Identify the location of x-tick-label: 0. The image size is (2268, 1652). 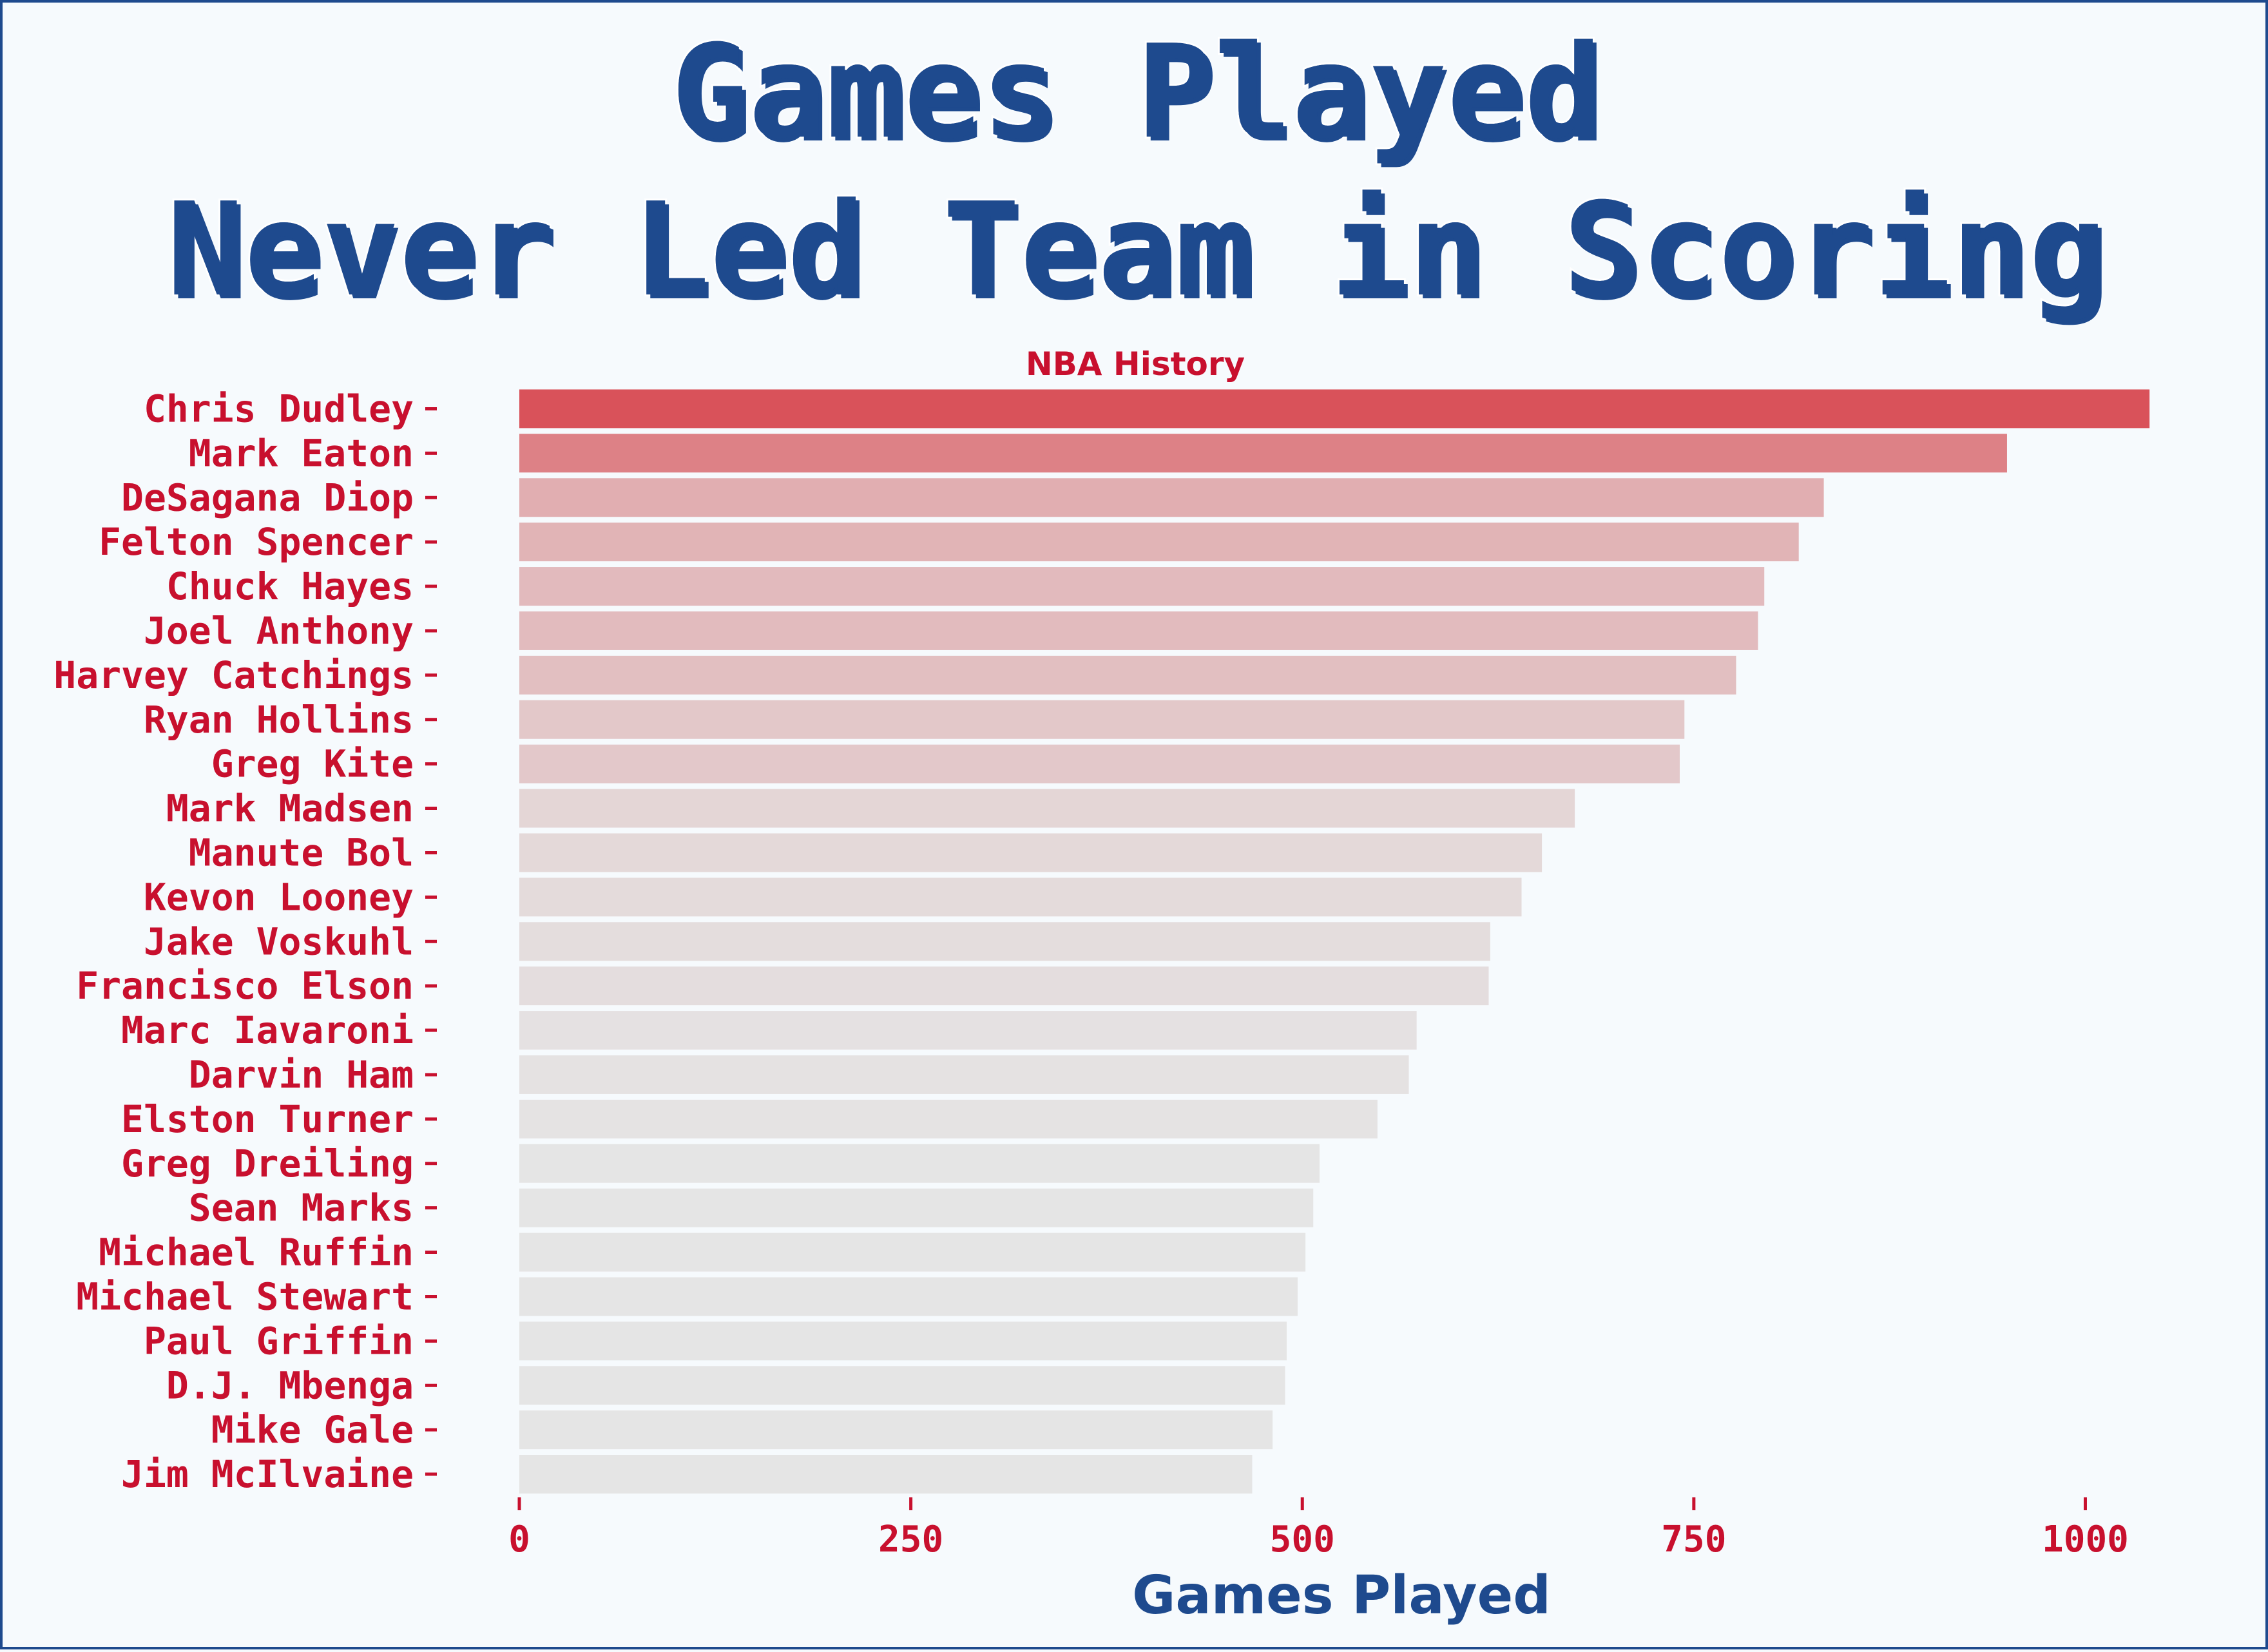
(519, 1540).